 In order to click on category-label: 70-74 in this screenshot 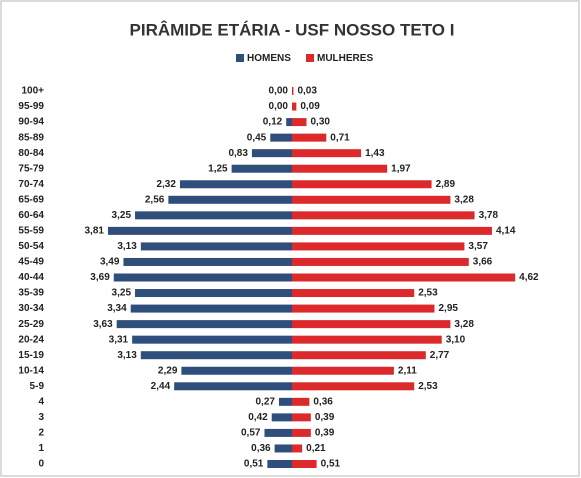, I will do `click(31, 184)`.